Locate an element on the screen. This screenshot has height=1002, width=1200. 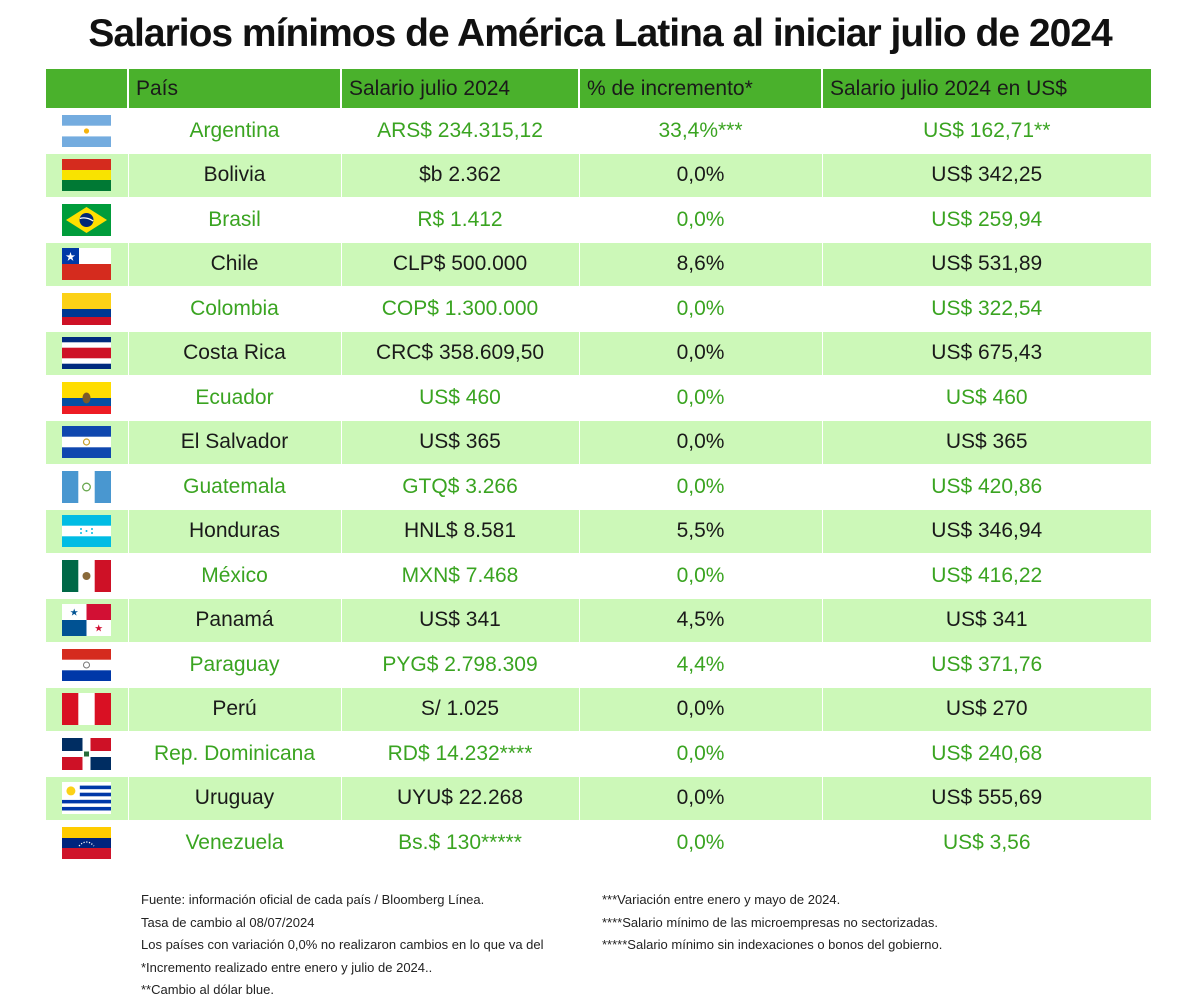
usd-salary-cell: US$ 342,25 is located at coordinates (986, 175).